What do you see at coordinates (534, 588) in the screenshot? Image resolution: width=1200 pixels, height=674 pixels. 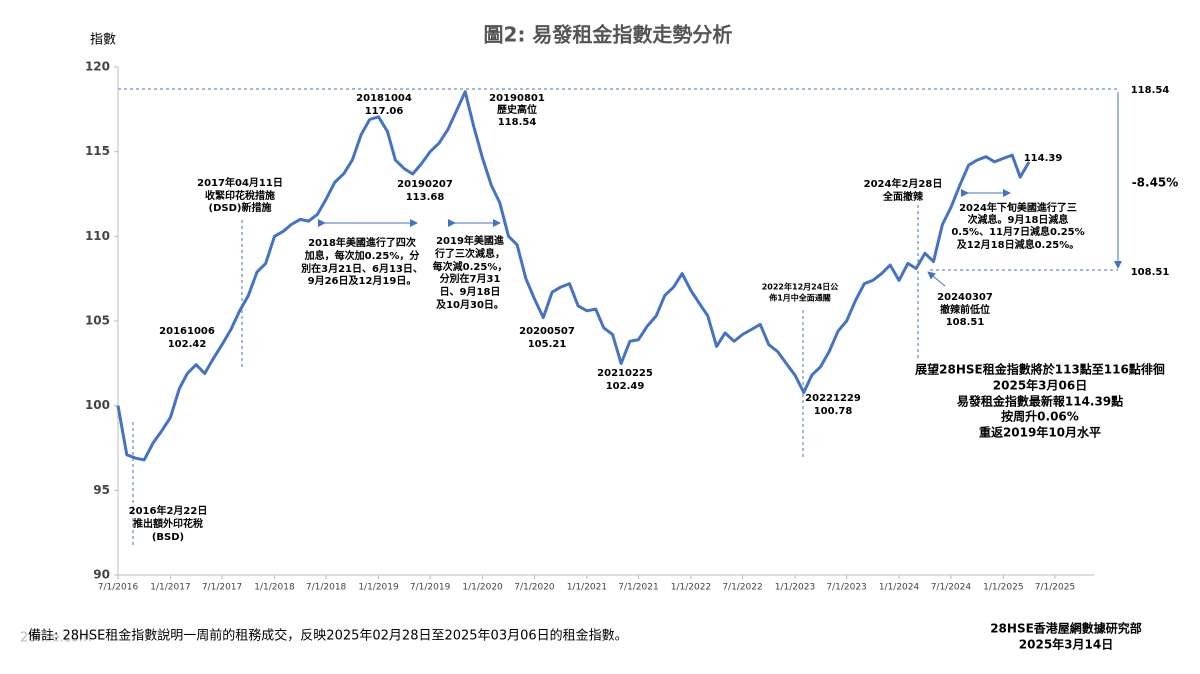 I see `x-tick-label: 7/1/2020` at bounding box center [534, 588].